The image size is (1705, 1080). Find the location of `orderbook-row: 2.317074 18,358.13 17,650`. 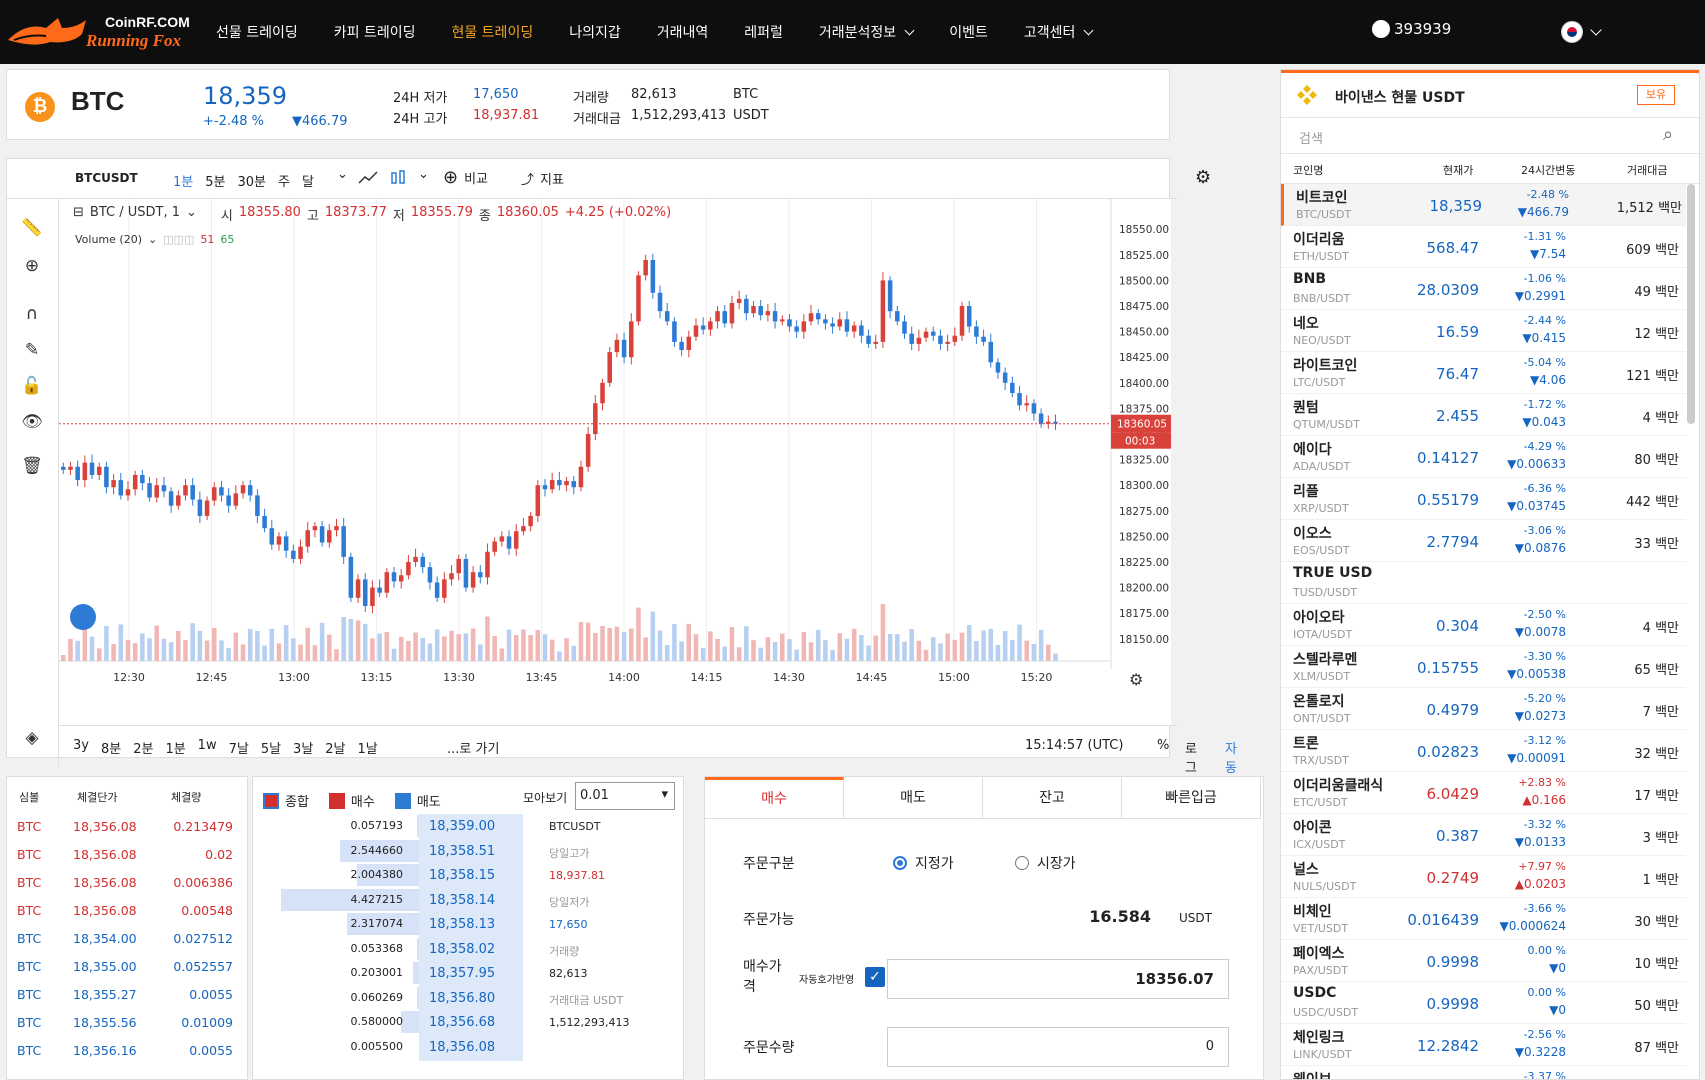

orderbook-row: 2.317074 18,358.13 17,650 is located at coordinates (467, 925).